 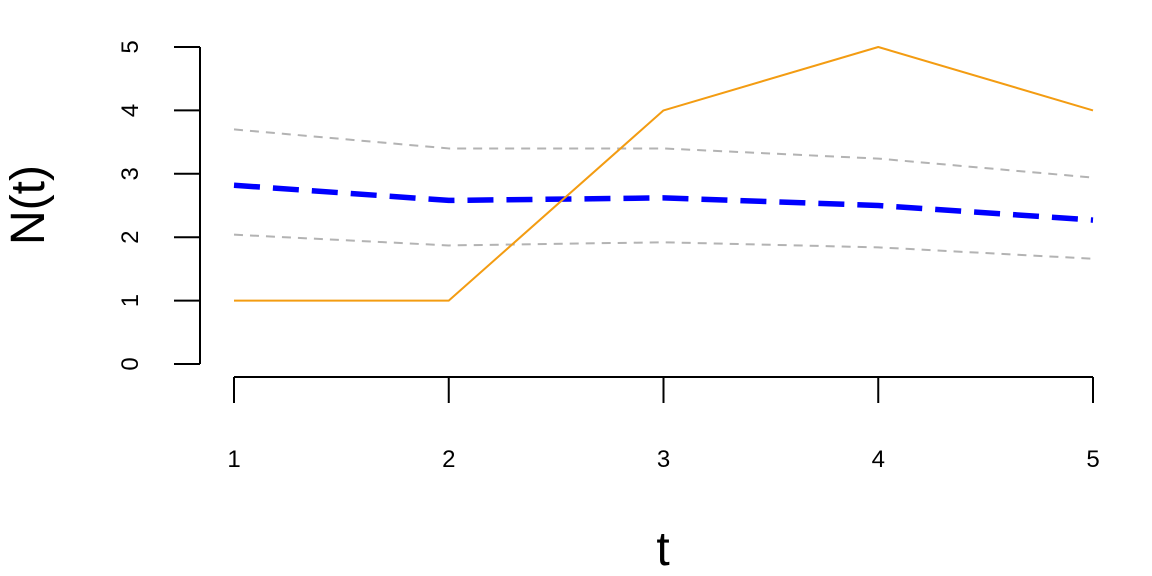 I want to click on y-tick-label-0: 0, so click(x=130, y=363).